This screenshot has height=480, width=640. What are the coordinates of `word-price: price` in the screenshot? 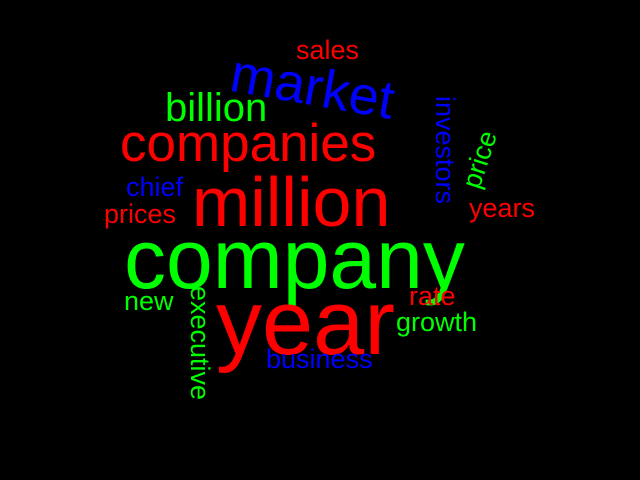 It's located at (479, 159).